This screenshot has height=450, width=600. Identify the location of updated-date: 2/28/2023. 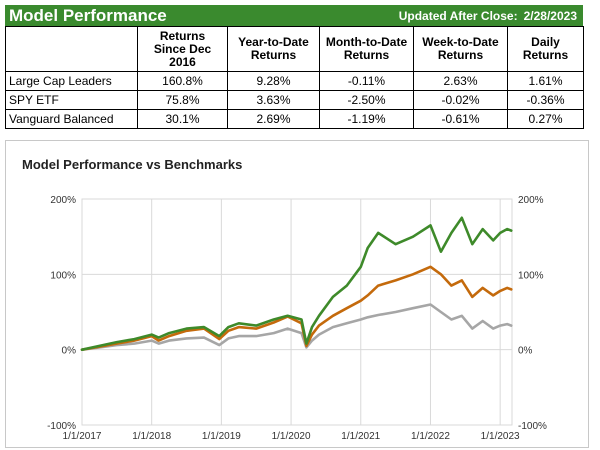
(550, 15).